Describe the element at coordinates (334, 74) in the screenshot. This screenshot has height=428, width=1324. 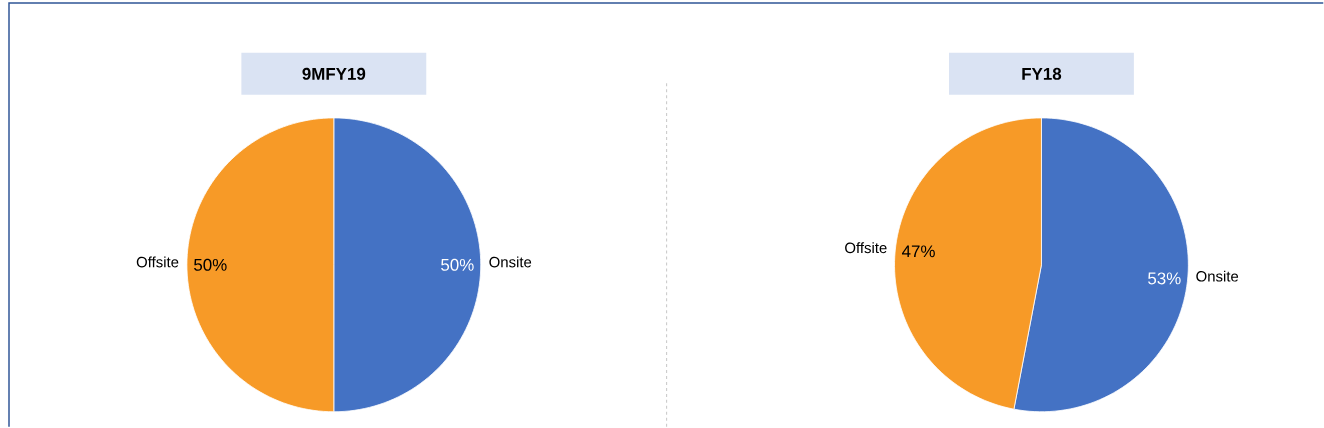
I see `chart-title: 9MFY19` at that location.